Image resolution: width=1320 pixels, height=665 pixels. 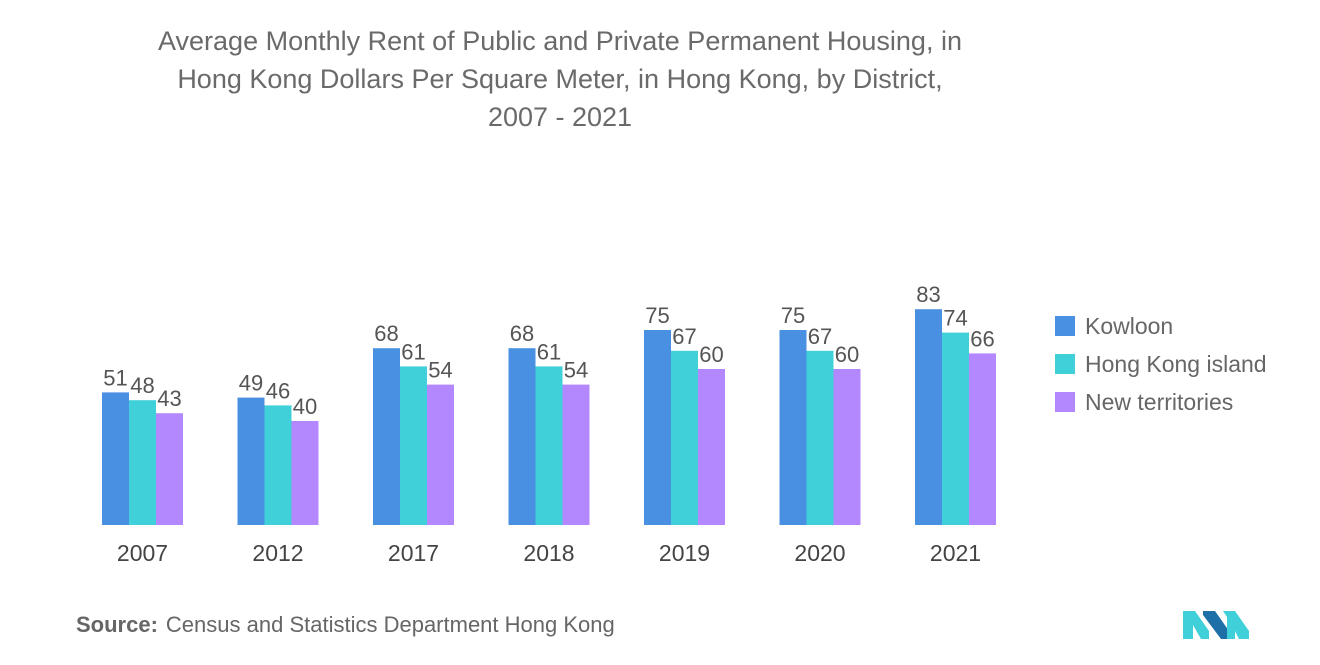 I want to click on bar-2012-kowloon, so click(x=251, y=461).